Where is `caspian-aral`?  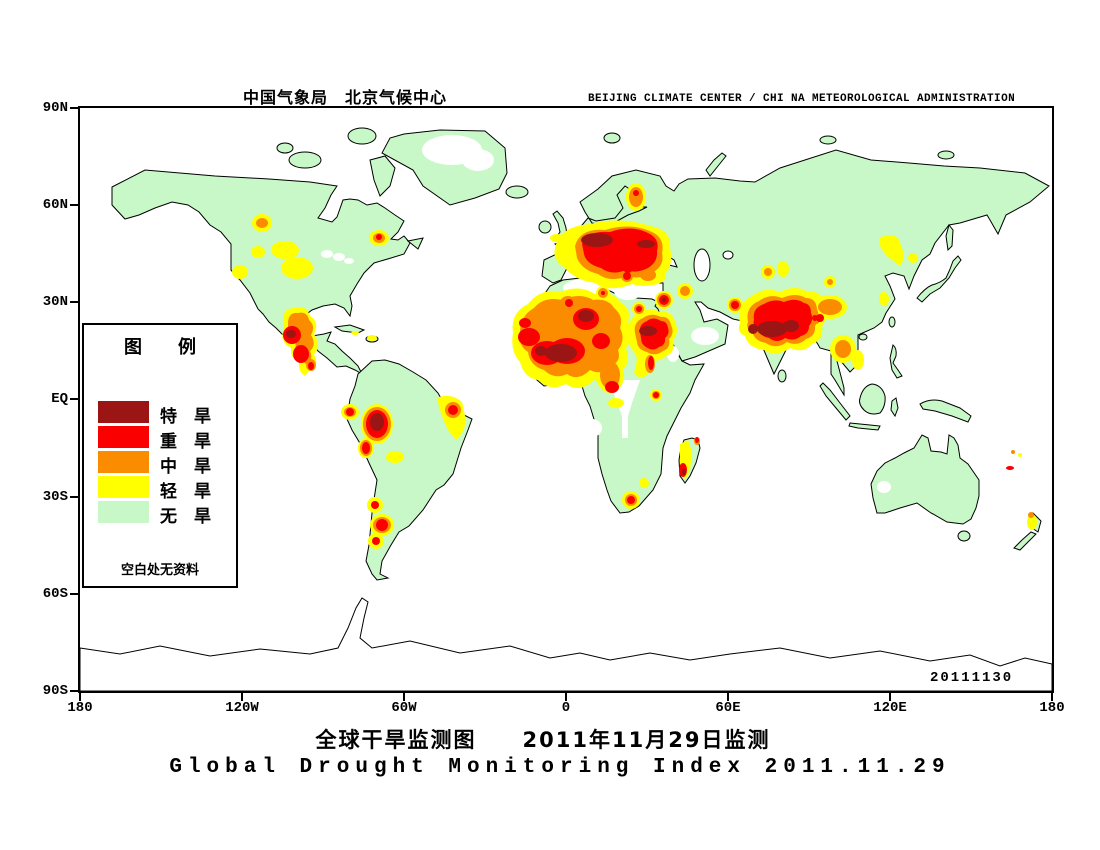 caspian-aral is located at coordinates (713, 265).